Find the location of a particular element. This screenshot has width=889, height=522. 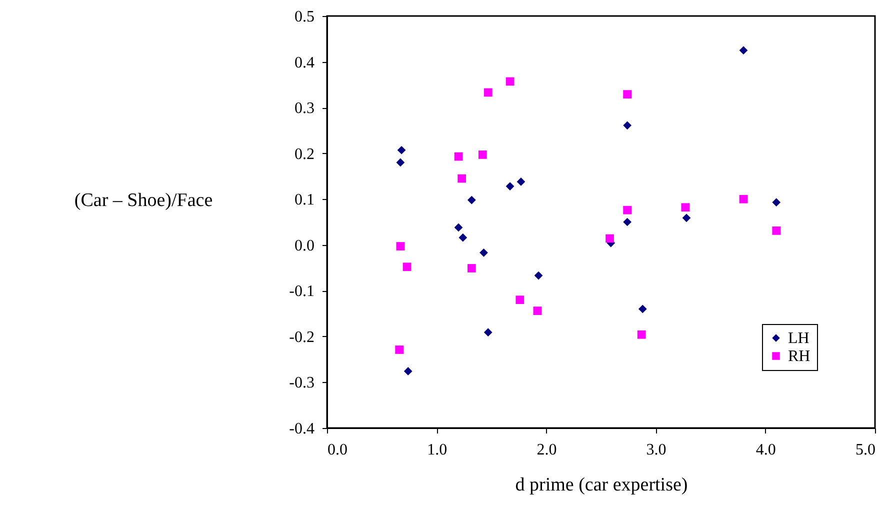

y-tick-label: 0.2 is located at coordinates (304, 154).